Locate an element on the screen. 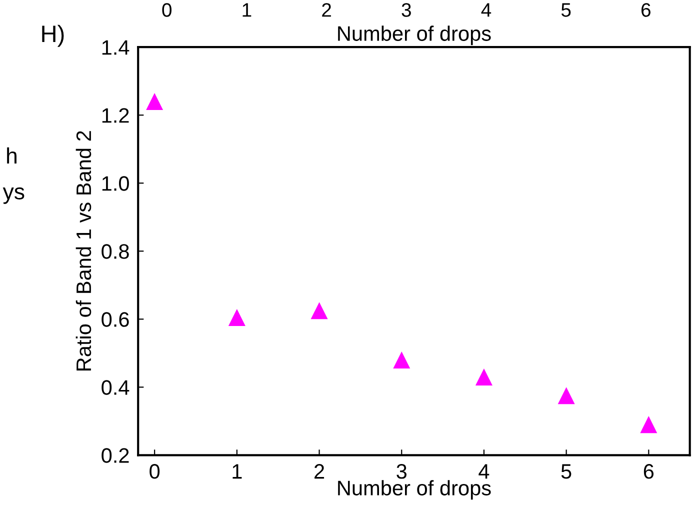 The image size is (694, 512). y-tick-label: 1.2 is located at coordinates (115, 115).